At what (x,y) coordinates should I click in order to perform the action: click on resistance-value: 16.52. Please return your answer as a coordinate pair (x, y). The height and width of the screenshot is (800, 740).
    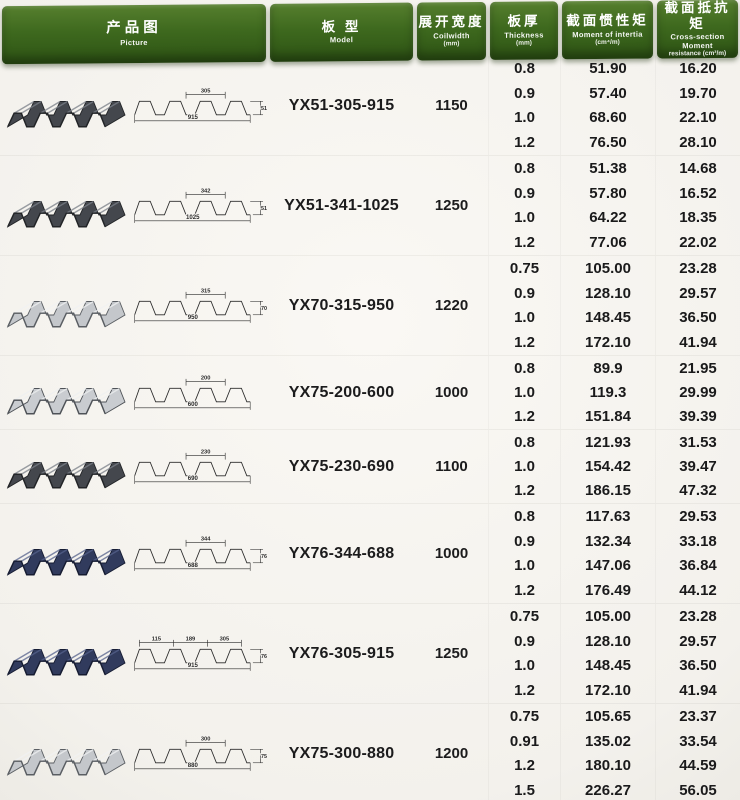
    Looking at the image, I should click on (697, 193).